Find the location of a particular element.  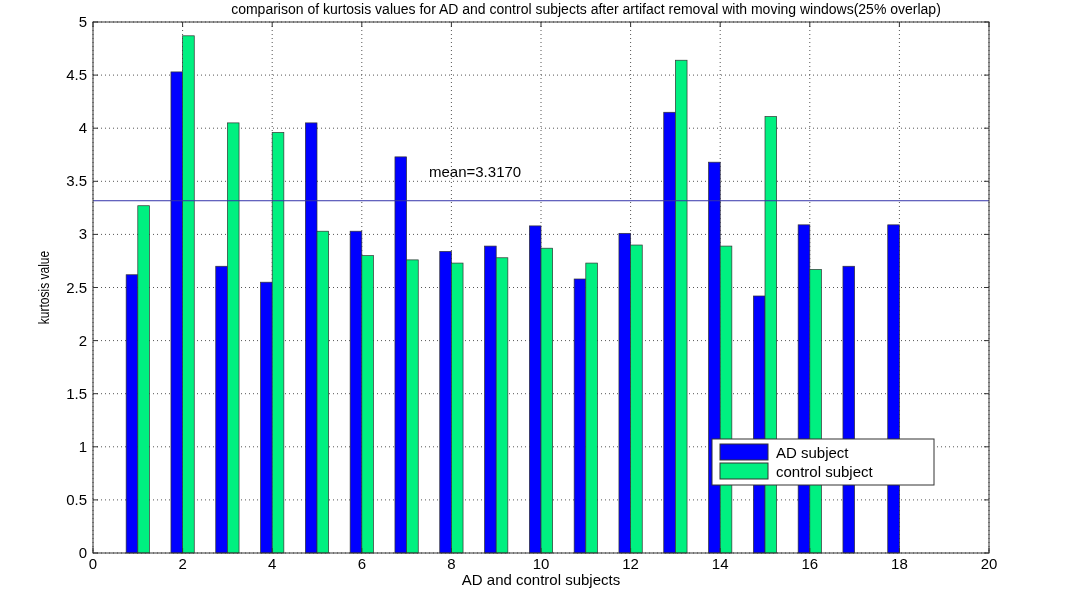

x-tick-label: 10 is located at coordinates (541, 563).